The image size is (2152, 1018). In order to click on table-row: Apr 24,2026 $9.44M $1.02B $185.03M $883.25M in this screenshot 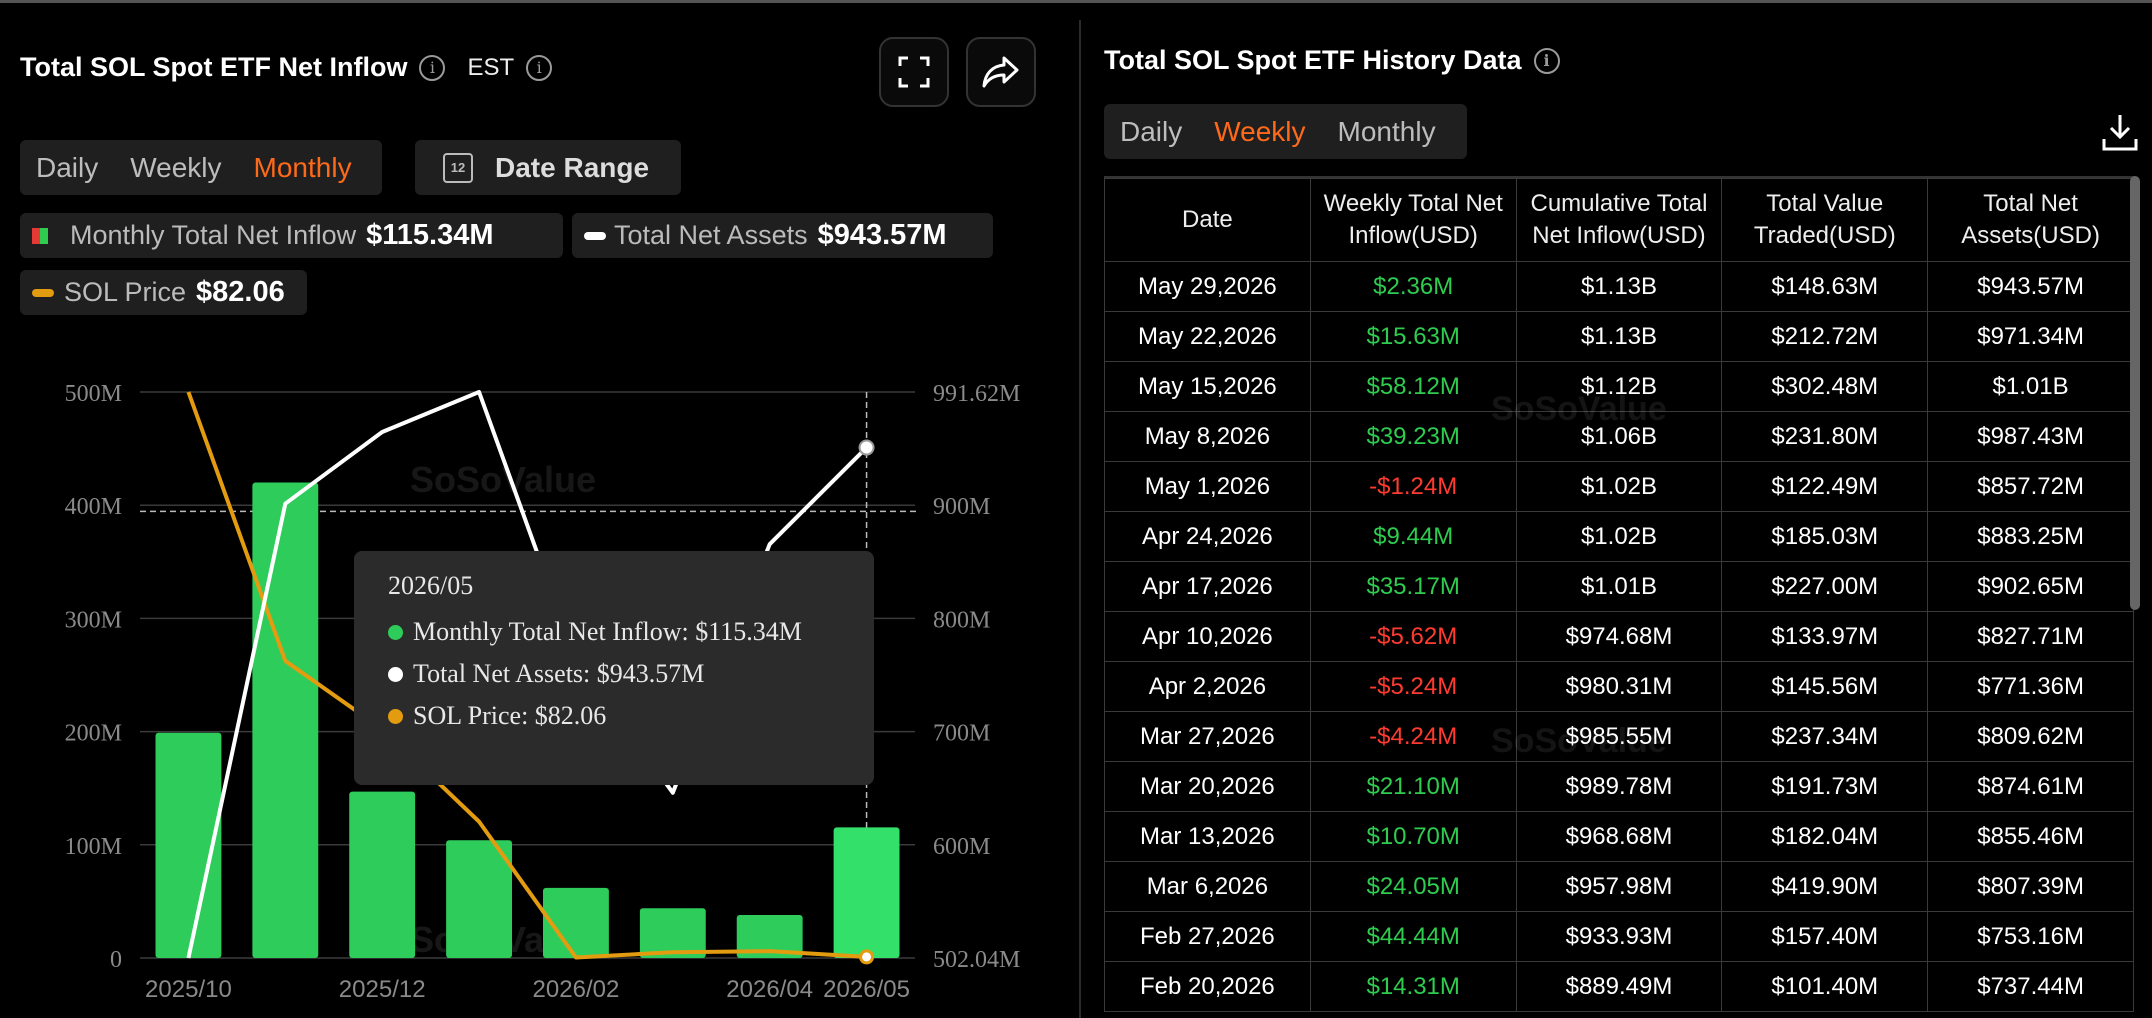, I will do `click(1619, 536)`.